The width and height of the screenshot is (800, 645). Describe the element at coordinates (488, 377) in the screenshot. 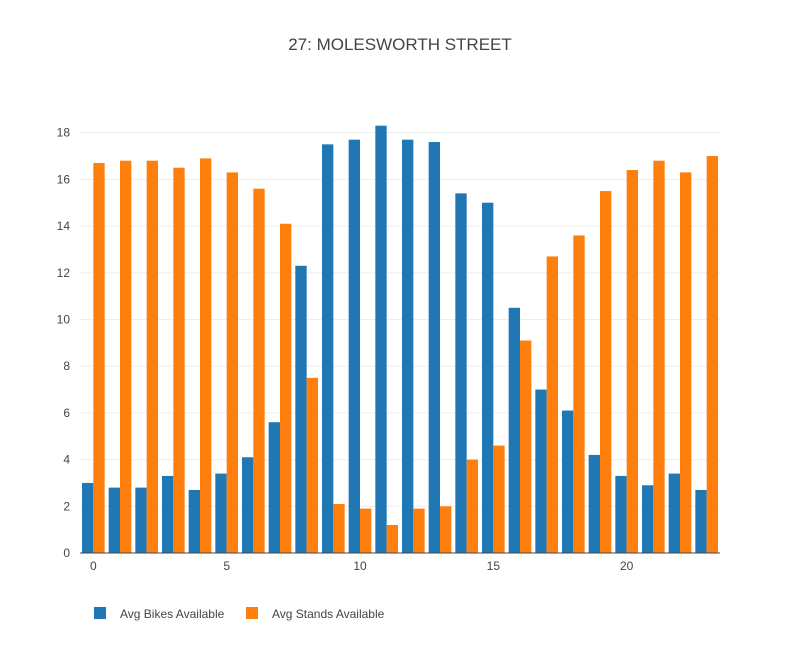

I see `bar-series0-x15` at that location.